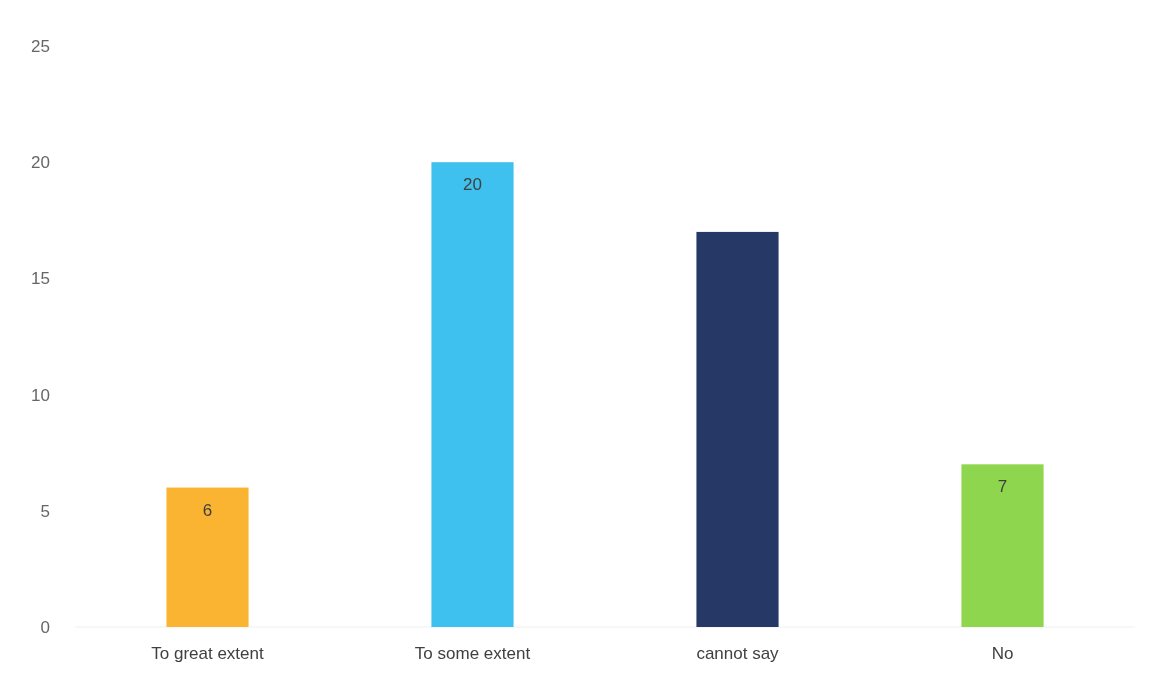 Image resolution: width=1155 pixels, height=685 pixels. I want to click on y-tick-label: 5, so click(45, 511).